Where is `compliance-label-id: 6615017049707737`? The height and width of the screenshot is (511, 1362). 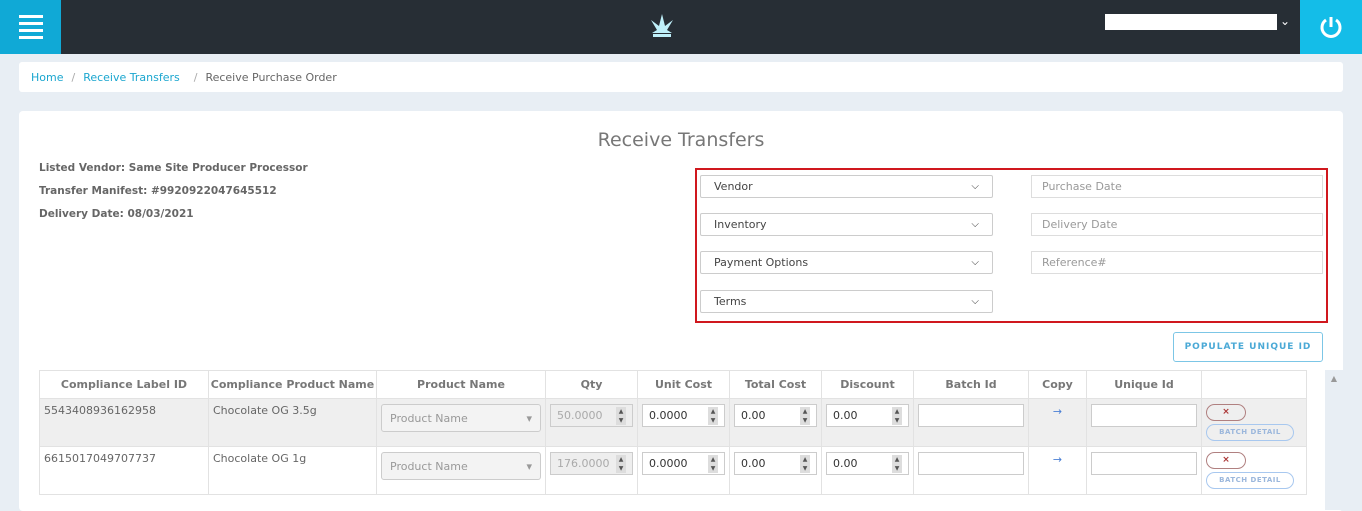 compliance-label-id: 6615017049707737 is located at coordinates (124, 470).